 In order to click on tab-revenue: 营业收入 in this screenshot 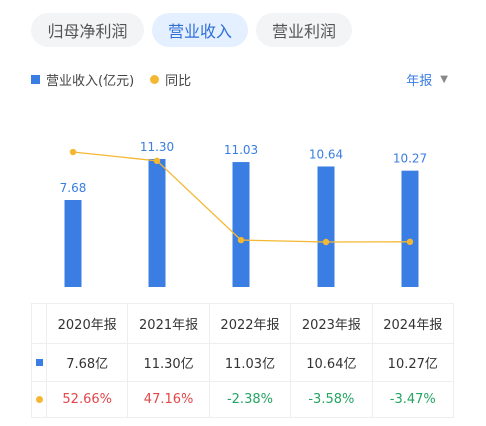, I will do `click(200, 30)`.